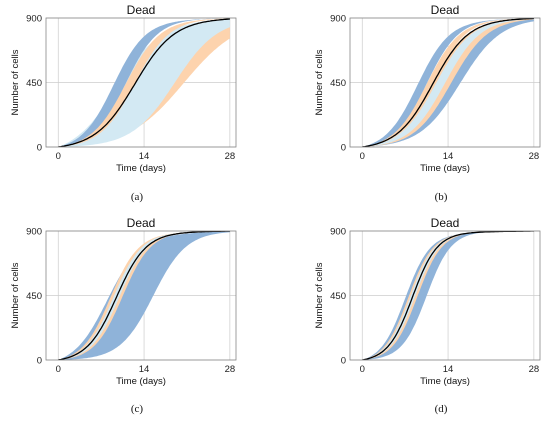 The height and width of the screenshot is (421, 550). What do you see at coordinates (441, 197) in the screenshot?
I see `panel-caption: (b)` at bounding box center [441, 197].